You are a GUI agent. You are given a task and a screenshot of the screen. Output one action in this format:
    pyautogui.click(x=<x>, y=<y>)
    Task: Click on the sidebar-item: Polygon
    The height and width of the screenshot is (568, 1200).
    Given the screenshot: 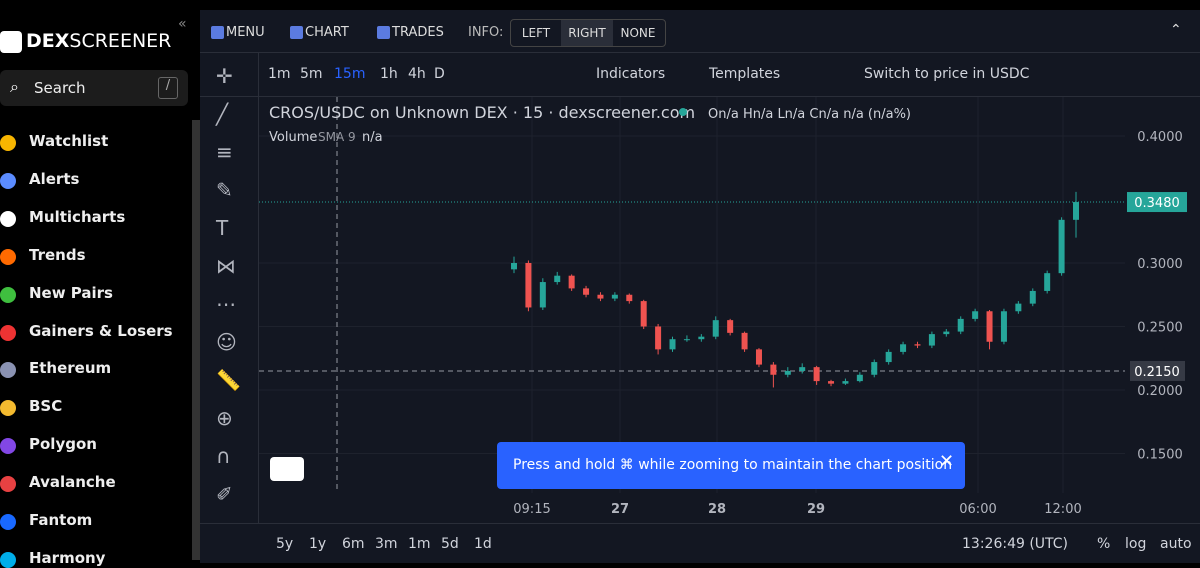 What is the action you would take?
    pyautogui.click(x=63, y=444)
    